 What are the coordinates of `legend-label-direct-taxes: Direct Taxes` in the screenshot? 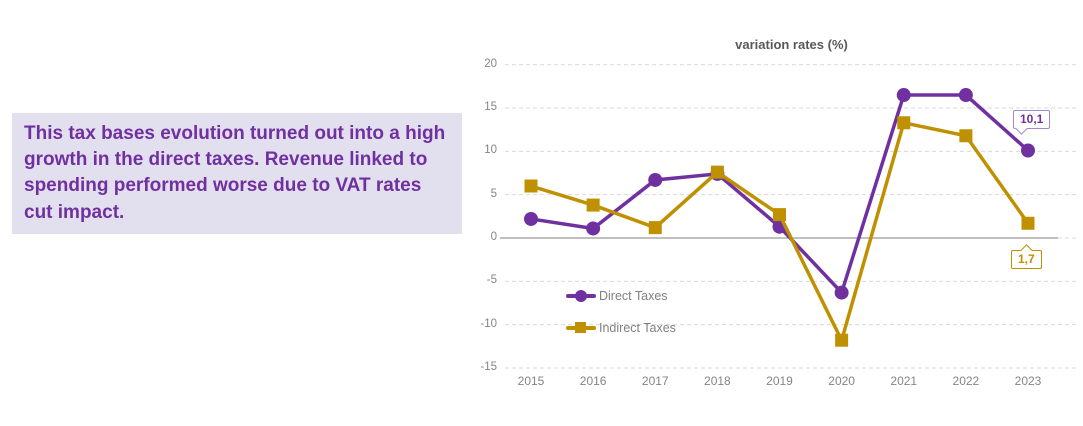 It's located at (633, 296).